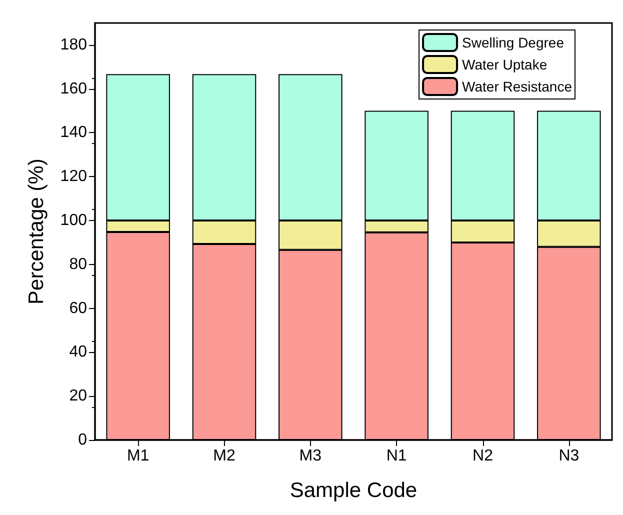 This screenshot has height=515, width=623. Describe the element at coordinates (138, 456) in the screenshot. I see `x-tick-label: M1` at that location.